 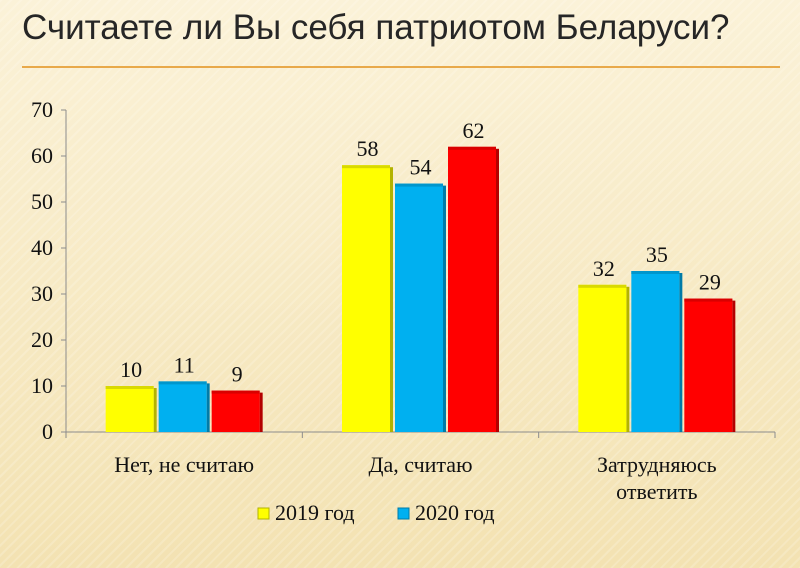 What do you see at coordinates (184, 364) in the screenshot?
I see `data-label: 11` at bounding box center [184, 364].